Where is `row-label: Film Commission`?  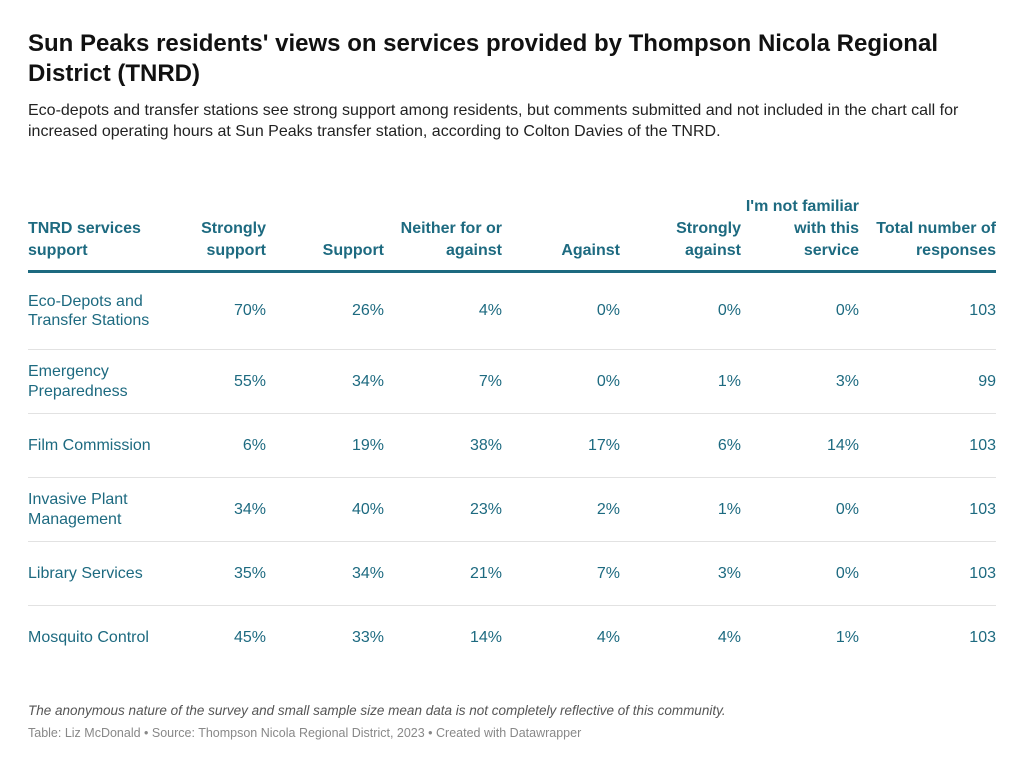
row-label: Film Commission is located at coordinates (94, 445).